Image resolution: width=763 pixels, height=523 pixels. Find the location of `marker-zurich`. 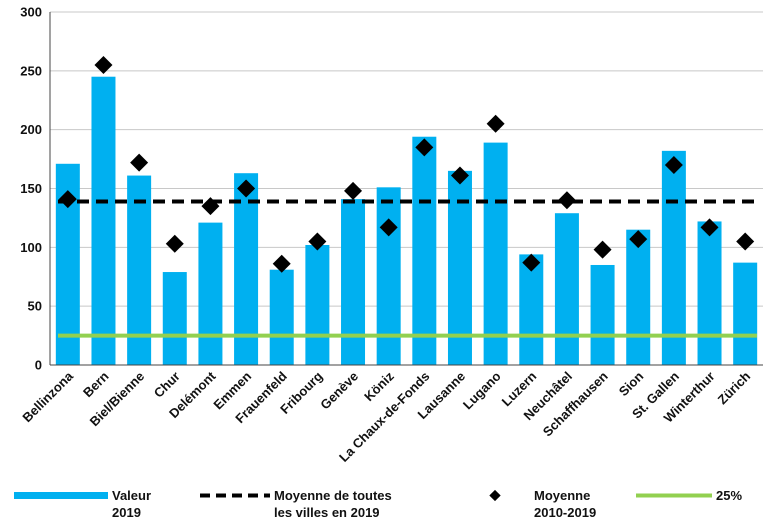

marker-zurich is located at coordinates (745, 241).